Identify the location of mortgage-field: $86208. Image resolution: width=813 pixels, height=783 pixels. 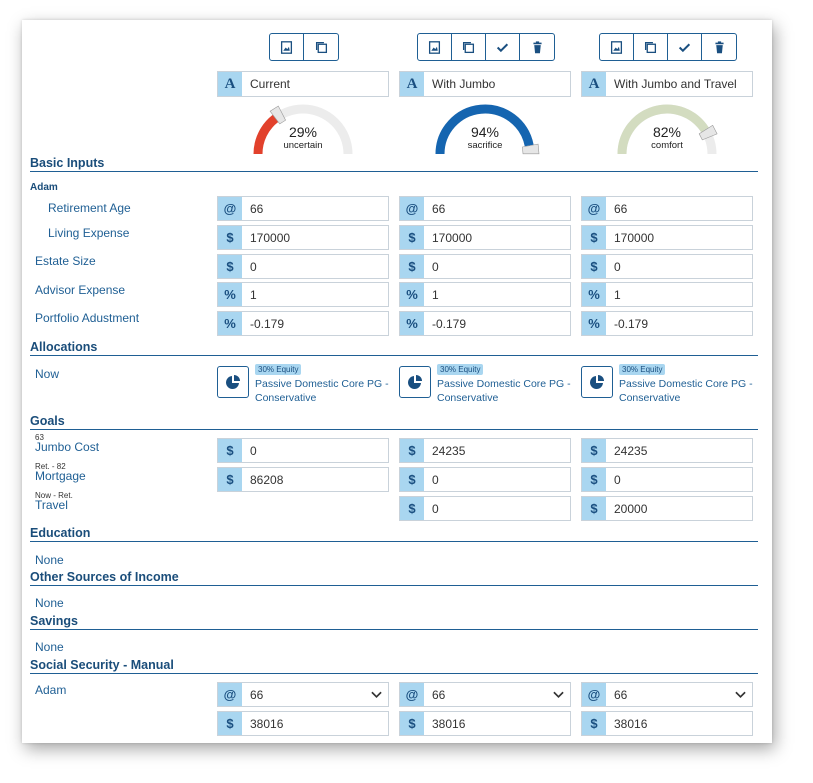
(303, 479).